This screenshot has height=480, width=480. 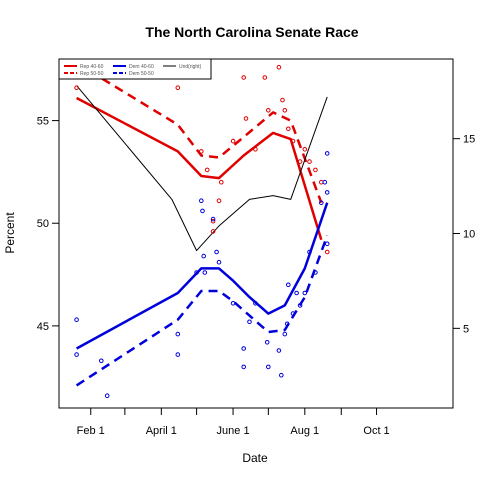 What do you see at coordinates (233, 431) in the screenshot?
I see `x-tick-label-4: June 1` at bounding box center [233, 431].